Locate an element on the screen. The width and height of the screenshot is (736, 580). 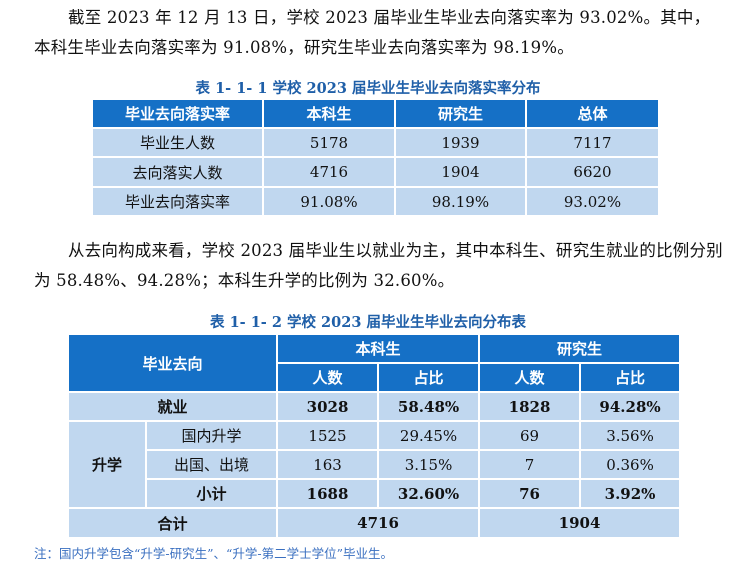
row-label: 毕业去向落实率 is located at coordinates (177, 201).